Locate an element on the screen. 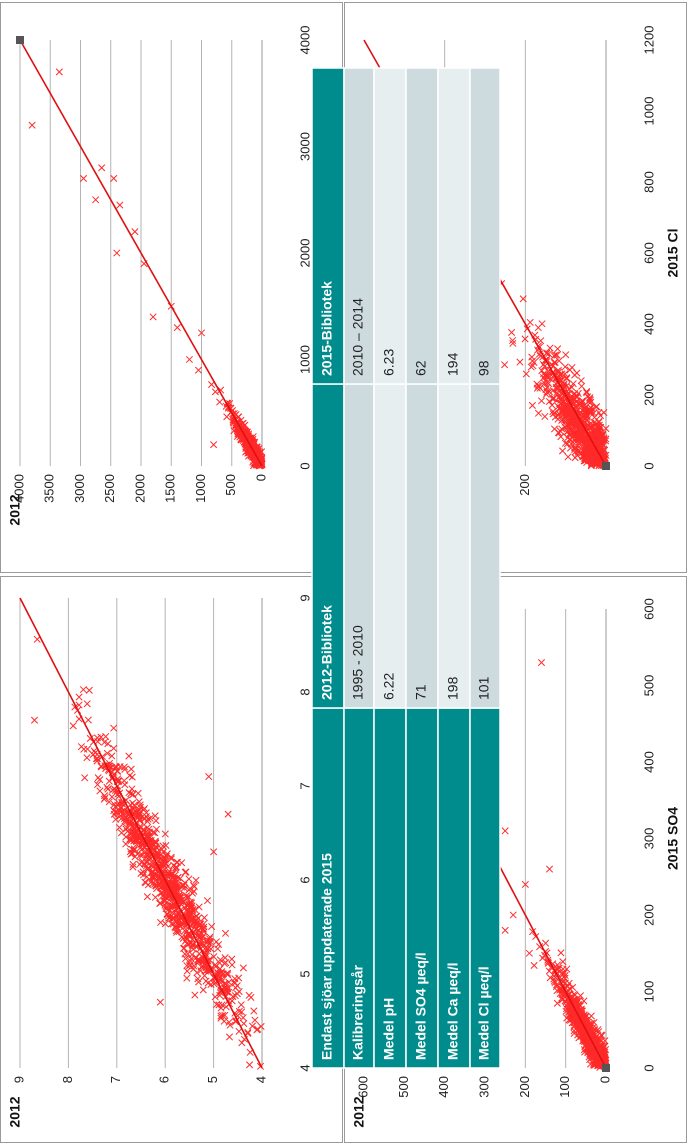 Image resolution: width=688 pixels, height=1144 pixels. table-cell-text: Medel Ca µeq/l is located at coordinates (453, 1011).